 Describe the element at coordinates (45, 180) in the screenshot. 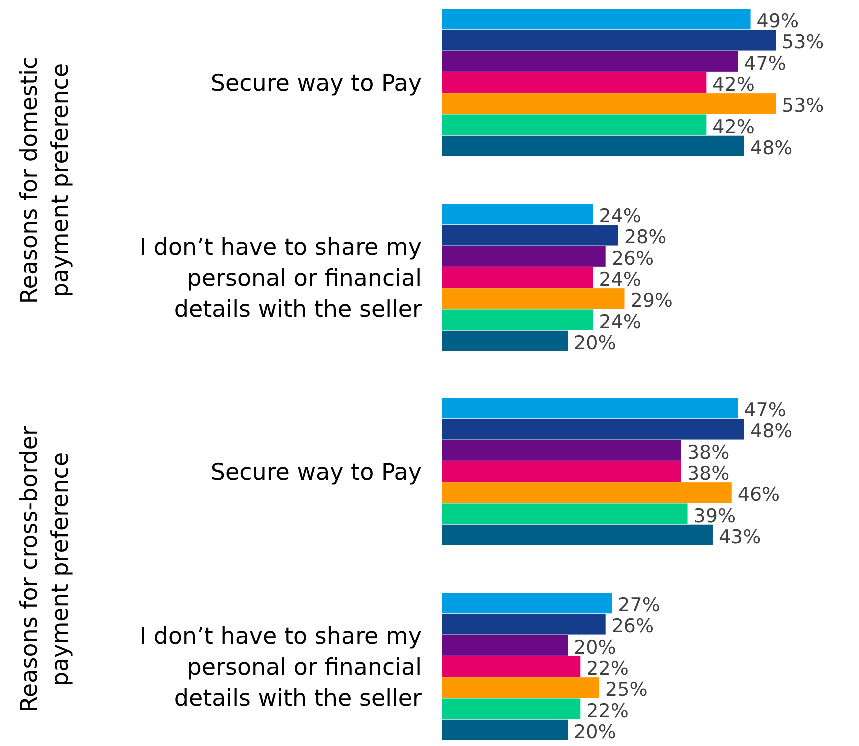

I see `text: Reasons for domestic payment preference` at that location.